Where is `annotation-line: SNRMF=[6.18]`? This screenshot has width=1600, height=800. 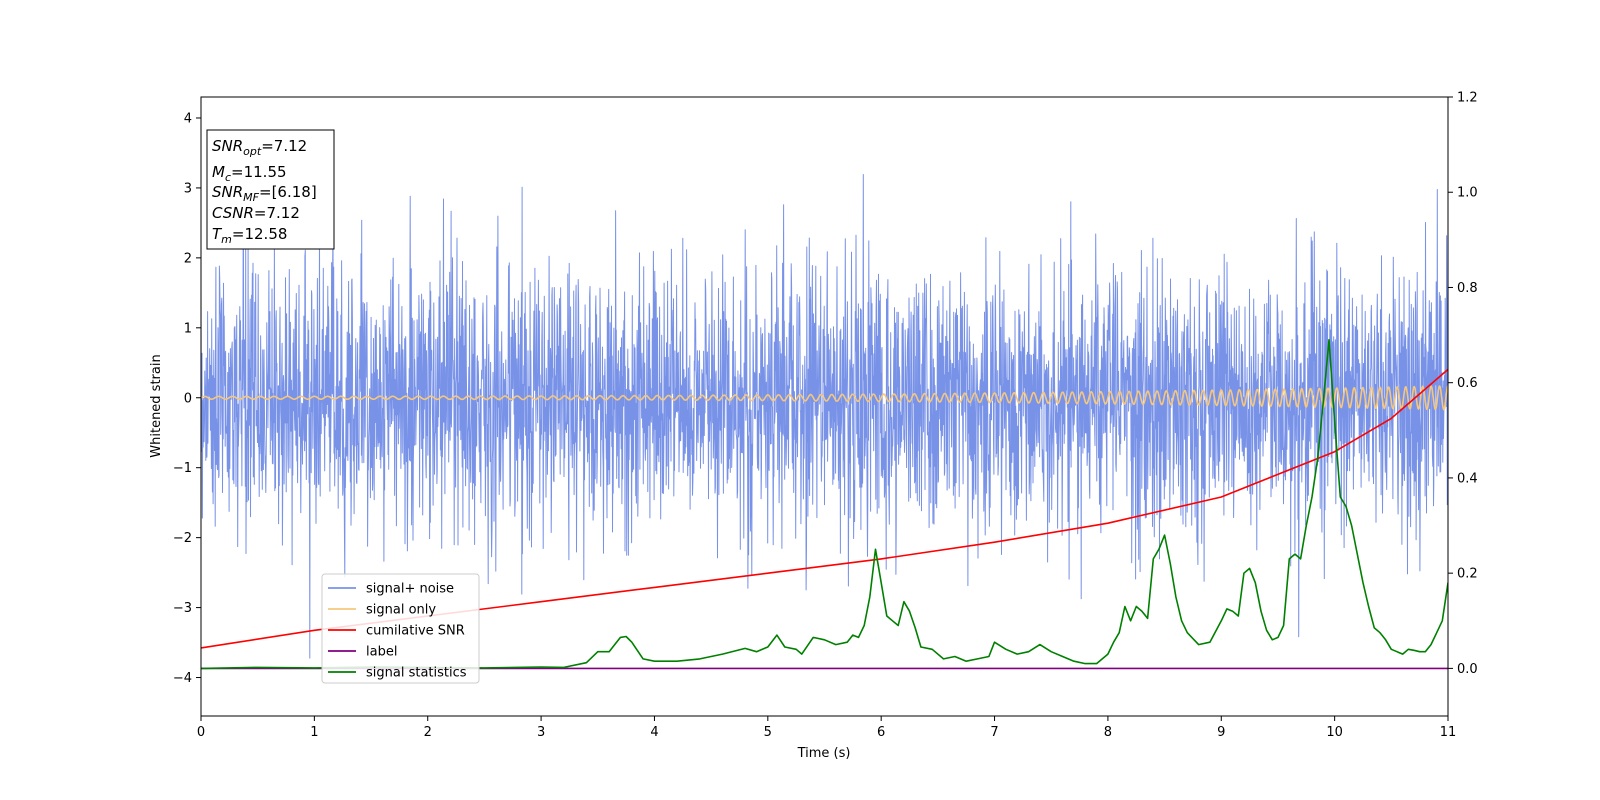
annotation-line: SNRMF=[6.18] is located at coordinates (264, 193).